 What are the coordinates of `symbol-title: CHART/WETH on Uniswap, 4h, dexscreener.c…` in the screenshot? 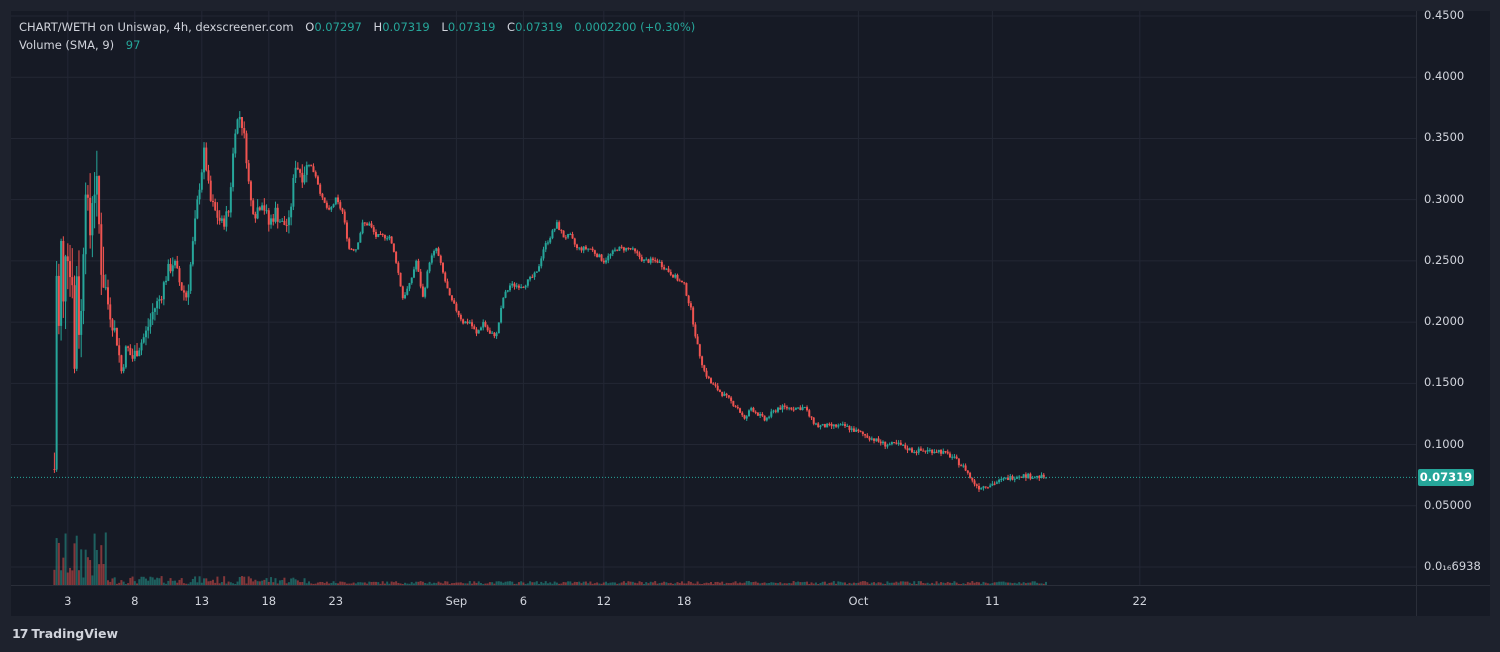 It's located at (156, 27).